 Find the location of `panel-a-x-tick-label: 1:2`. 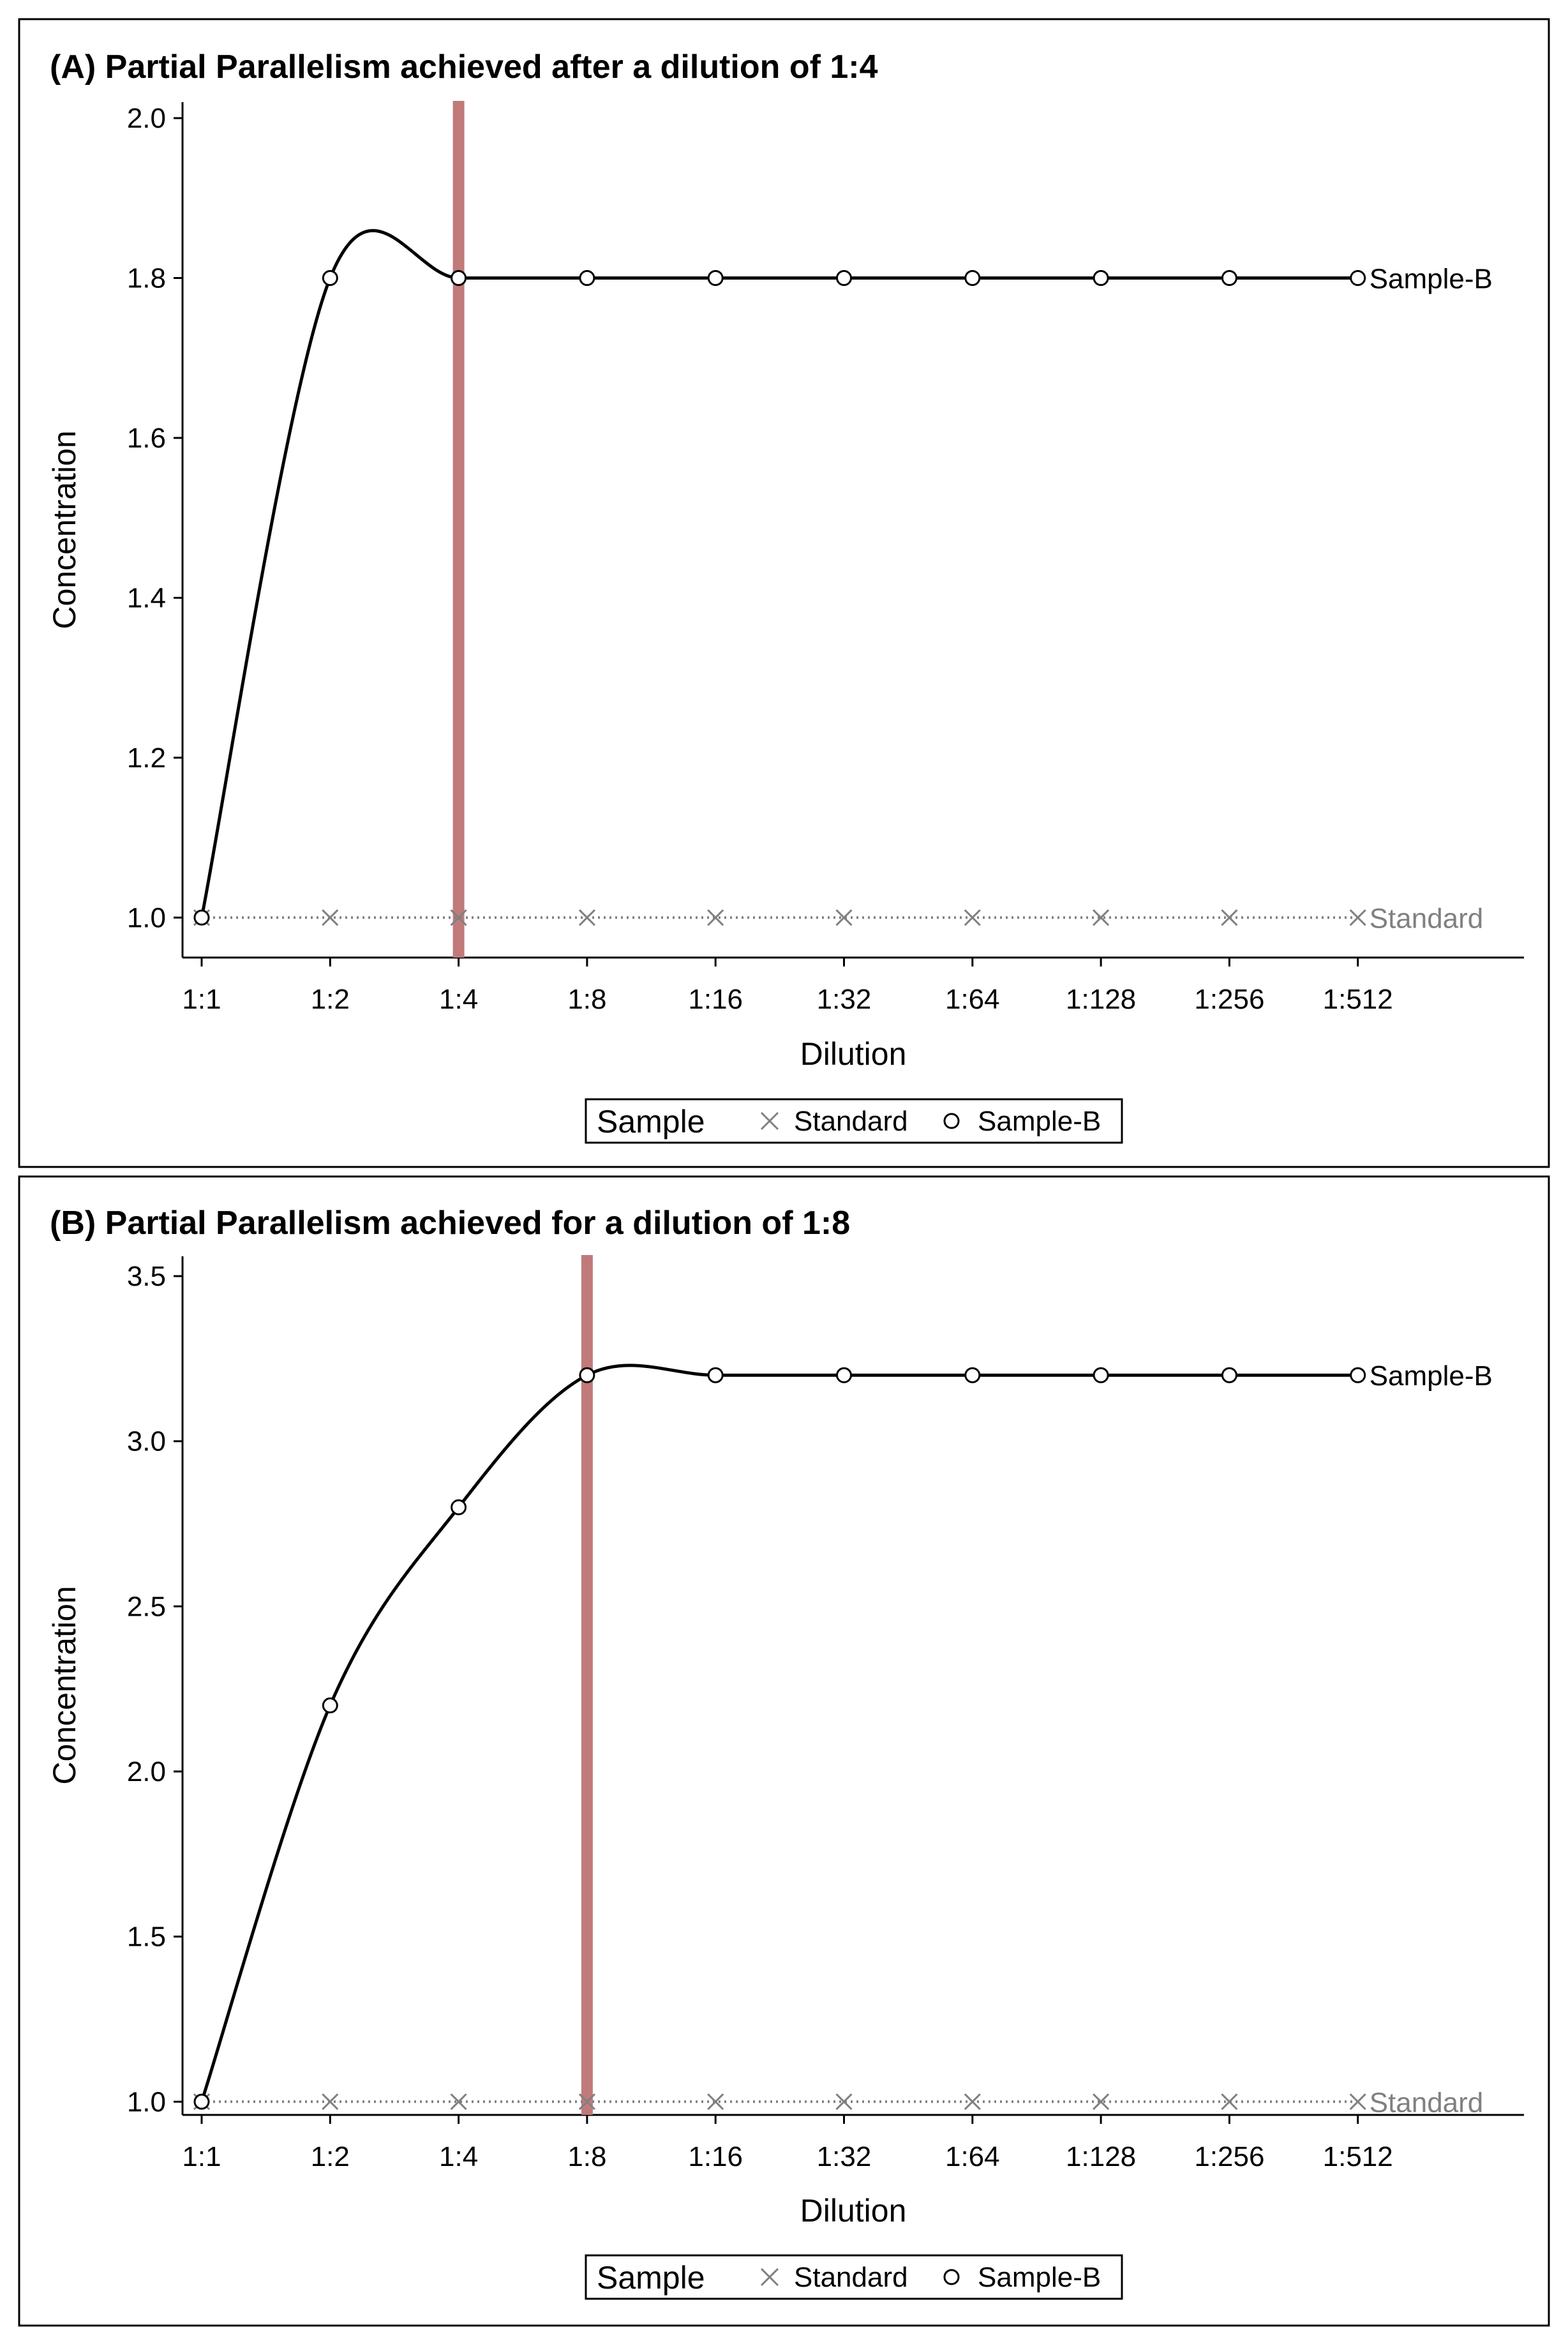

panel-a-x-tick-label: 1:2 is located at coordinates (330, 999).